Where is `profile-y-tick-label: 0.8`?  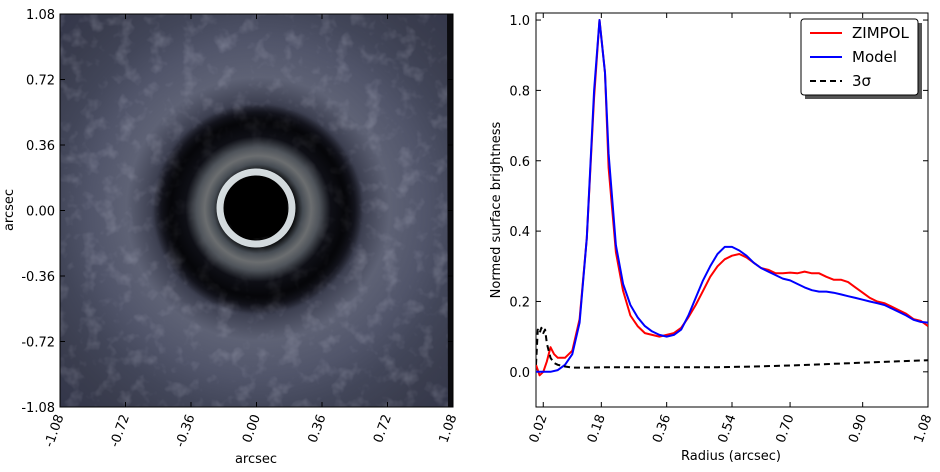 profile-y-tick-label: 0.8 is located at coordinates (519, 91).